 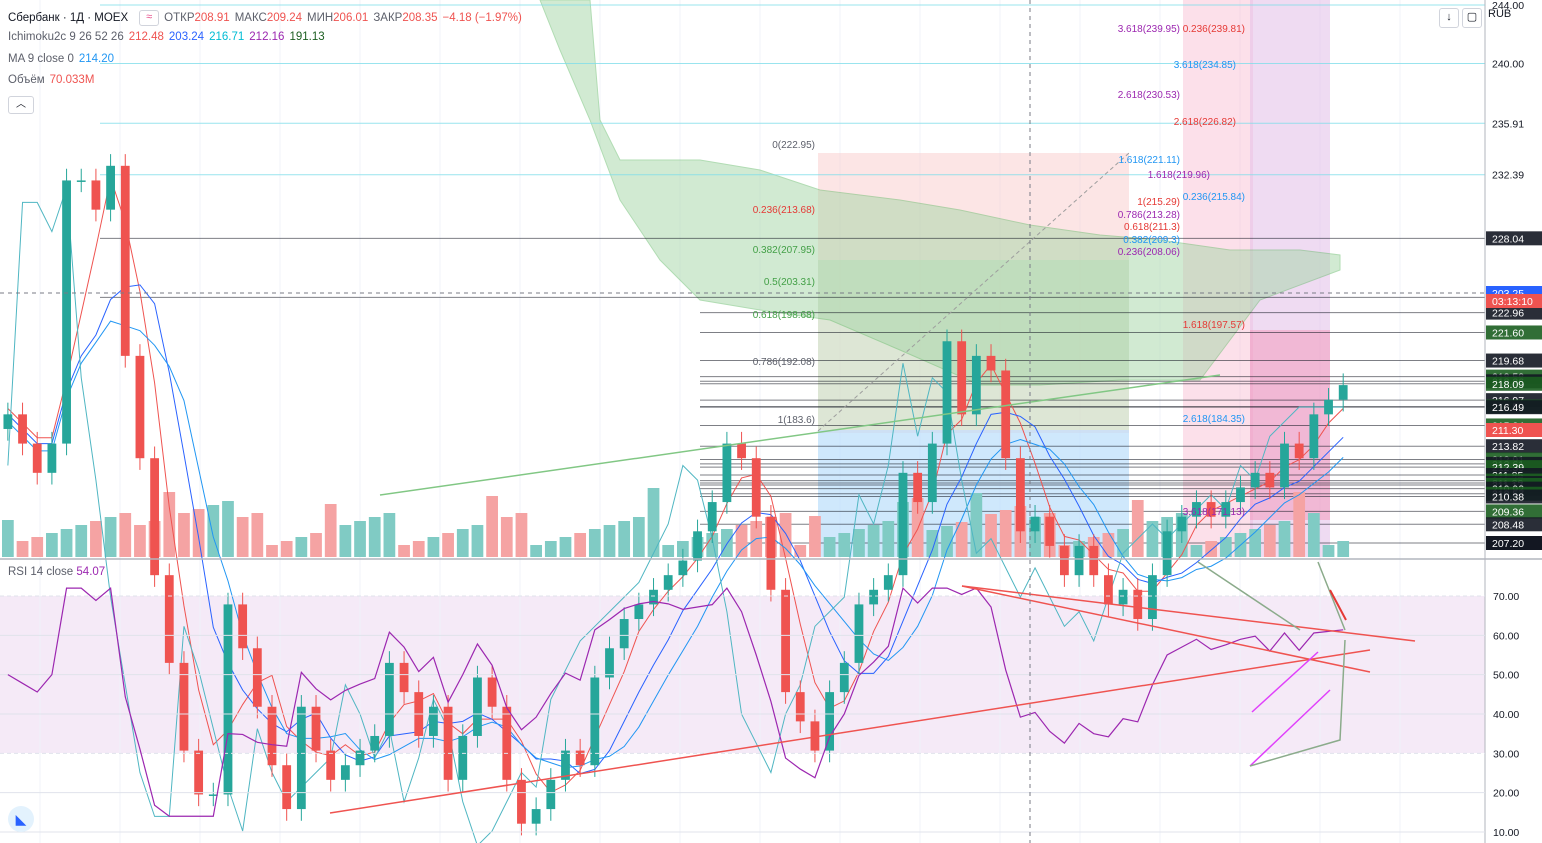 What do you see at coordinates (96, 59) in the screenshot?
I see `ma-value: 214.20` at bounding box center [96, 59].